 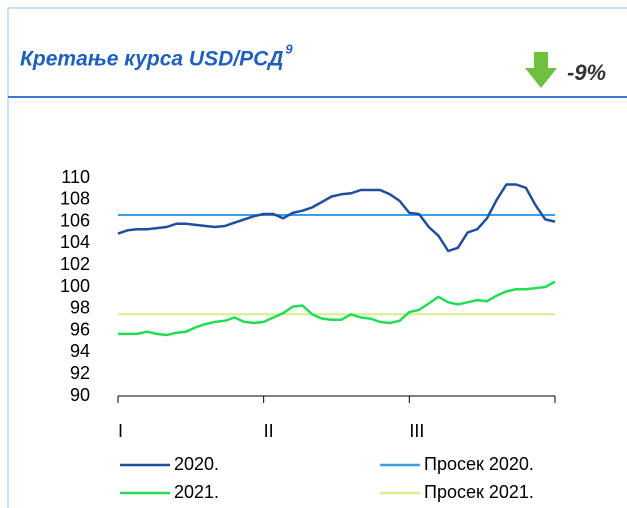 I want to click on y-tick-label: 102, so click(x=75, y=264).